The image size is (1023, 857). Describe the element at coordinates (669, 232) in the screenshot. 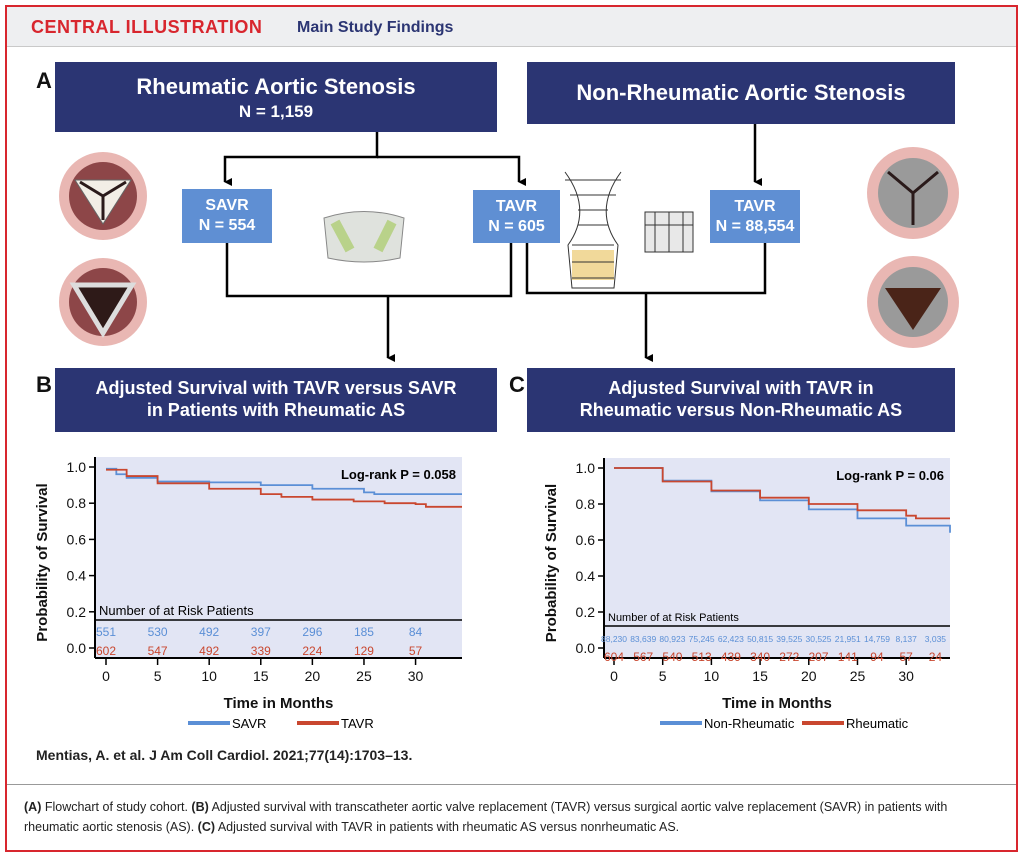

I see `balloon-tavr-stent-icon` at that location.